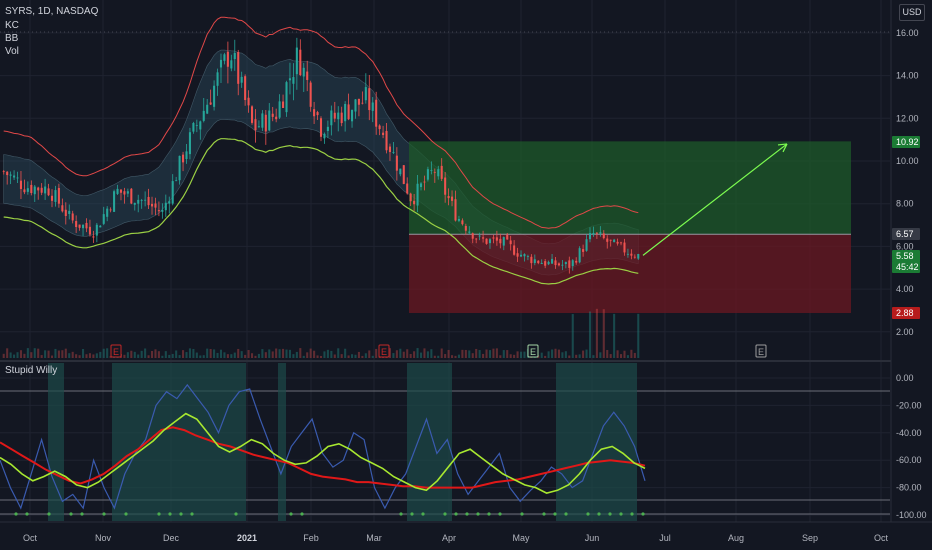 The width and height of the screenshot is (932, 550). Describe the element at coordinates (907, 161) in the screenshot. I see `price-tick-label: 10.00` at that location.